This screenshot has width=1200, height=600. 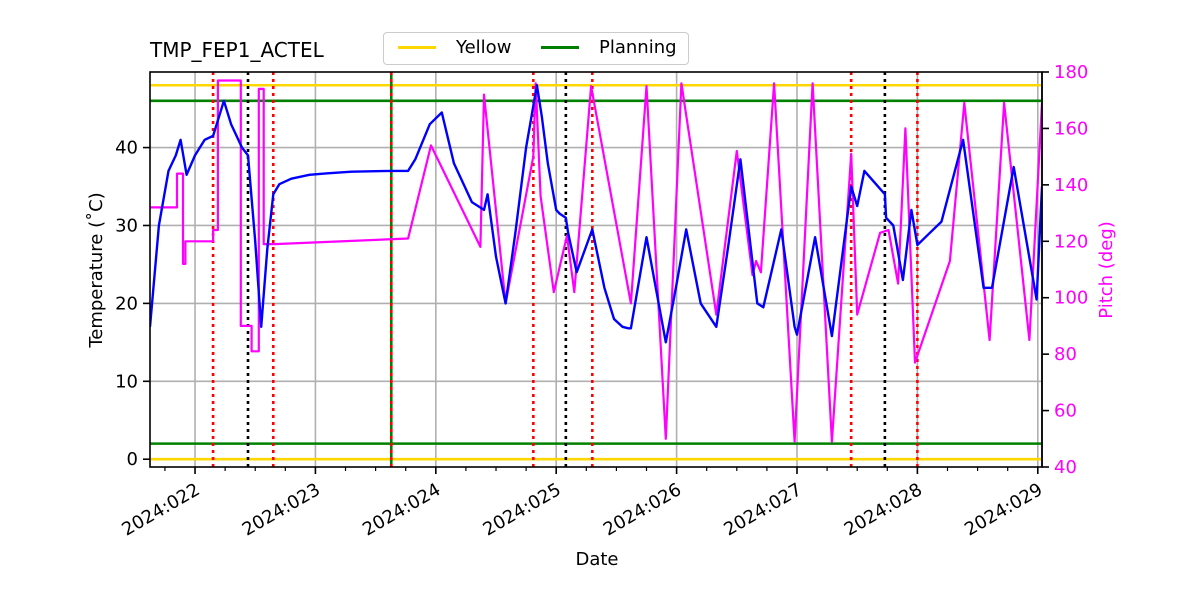 I want to click on y2-tick-label: 140, so click(x=1071, y=185).